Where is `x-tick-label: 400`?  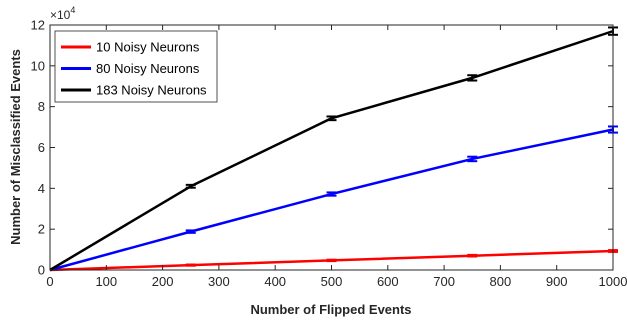
x-tick-label: 400 is located at coordinates (275, 281).